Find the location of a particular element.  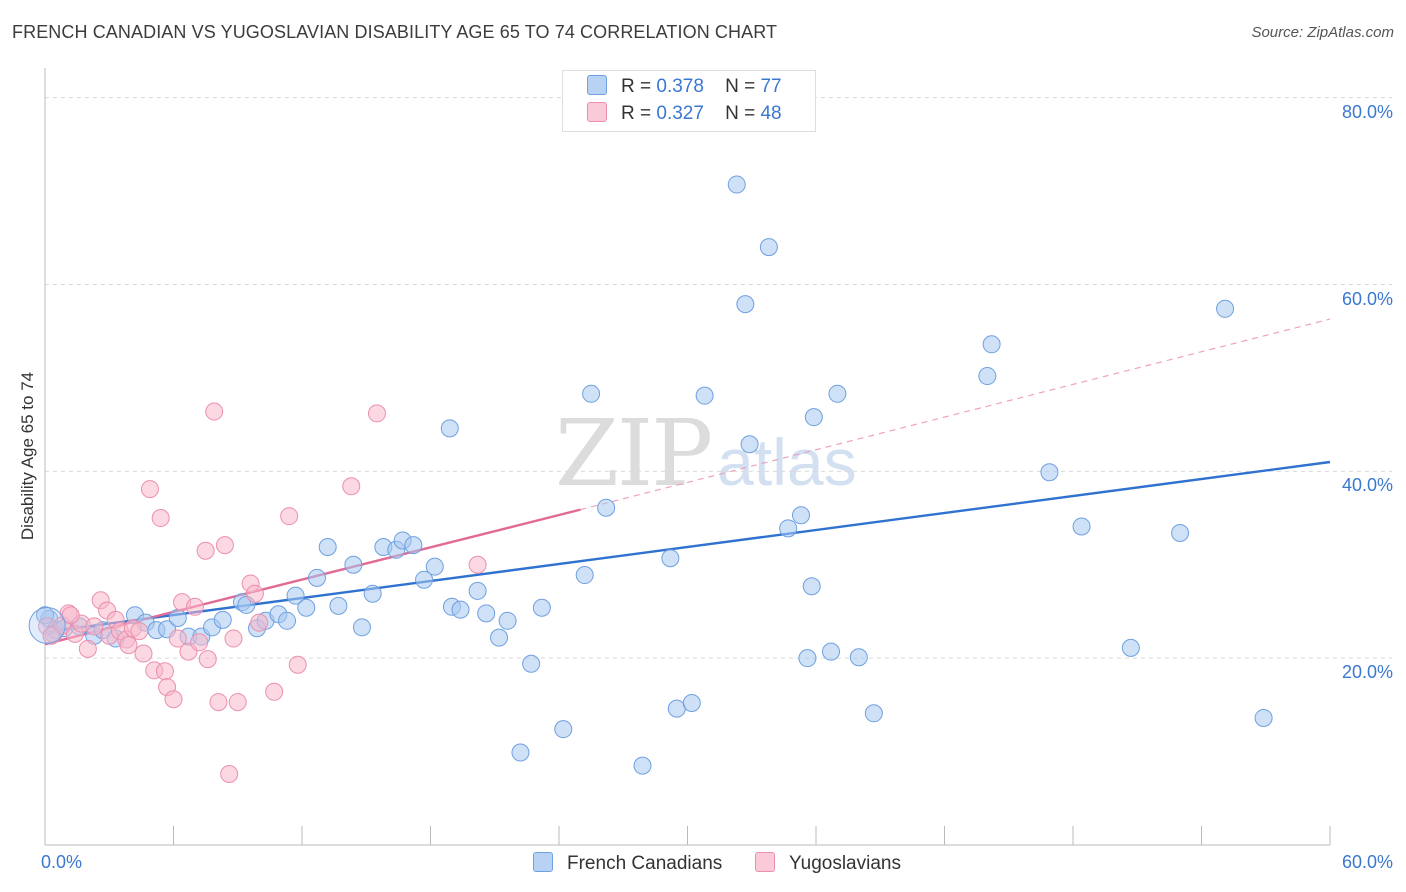

stats-legend: R = 0.378 N = 77 R = 0.327 N = 48 is located at coordinates (689, 101).